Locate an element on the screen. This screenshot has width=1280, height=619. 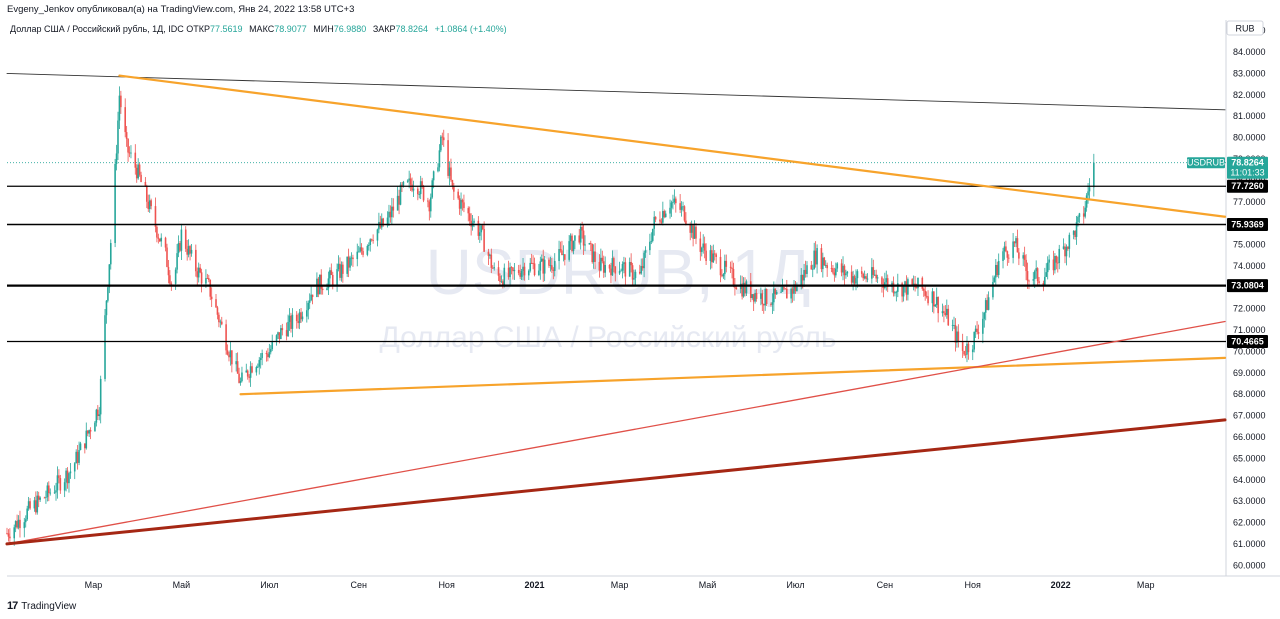
price-tick-label: 66.0000 is located at coordinates (1249, 437).